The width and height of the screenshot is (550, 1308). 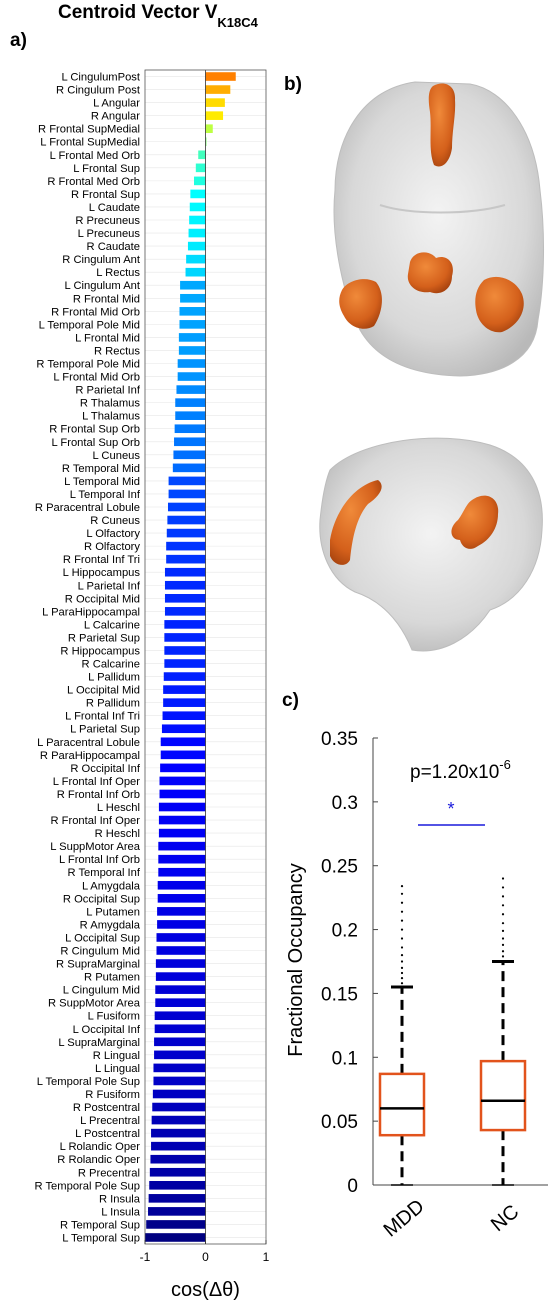 What do you see at coordinates (266, 1257) in the screenshot?
I see `x-tick-label: 1` at bounding box center [266, 1257].